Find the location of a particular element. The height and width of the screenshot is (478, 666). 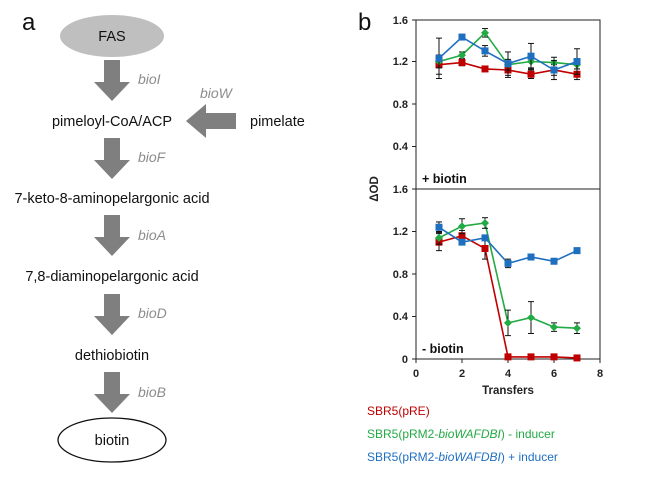

arrow-bioA is located at coordinates (112, 235).